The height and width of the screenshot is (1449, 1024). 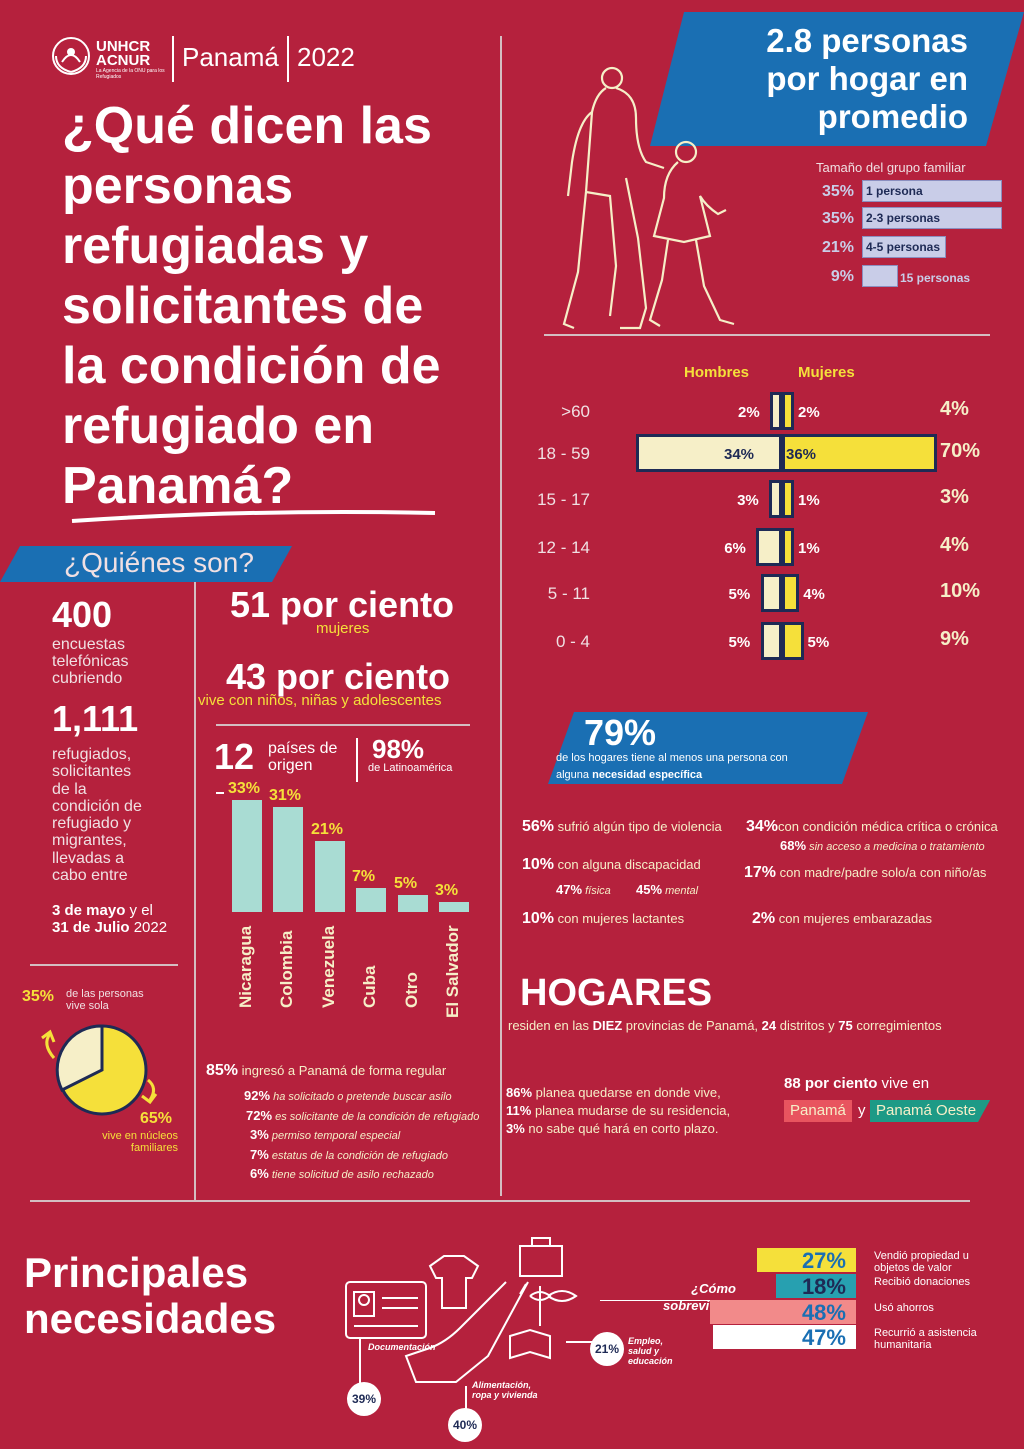 I want to click on needs-text-part: alguna, so click(x=574, y=775).